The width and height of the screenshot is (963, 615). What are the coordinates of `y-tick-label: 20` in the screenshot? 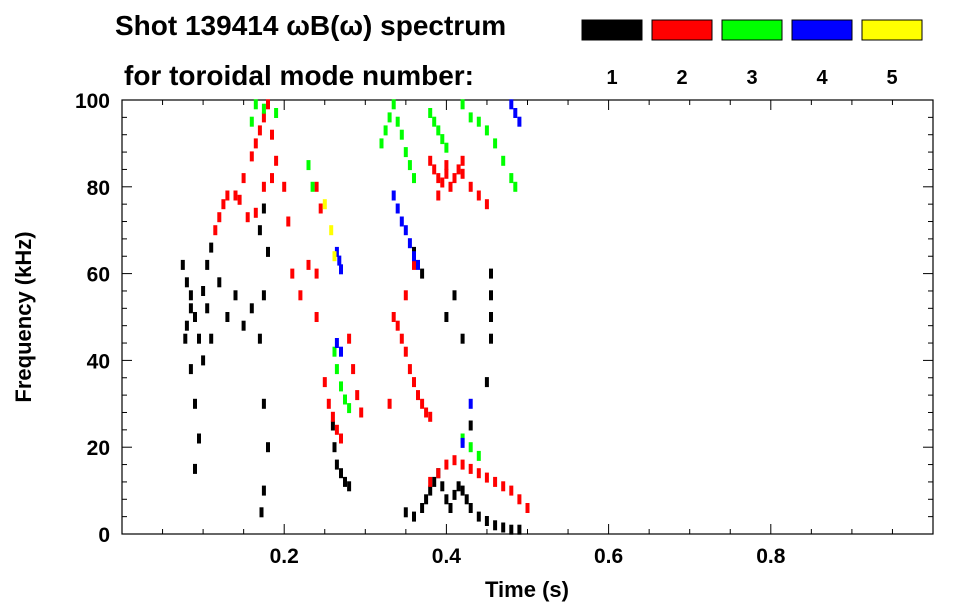 It's located at (98, 448).